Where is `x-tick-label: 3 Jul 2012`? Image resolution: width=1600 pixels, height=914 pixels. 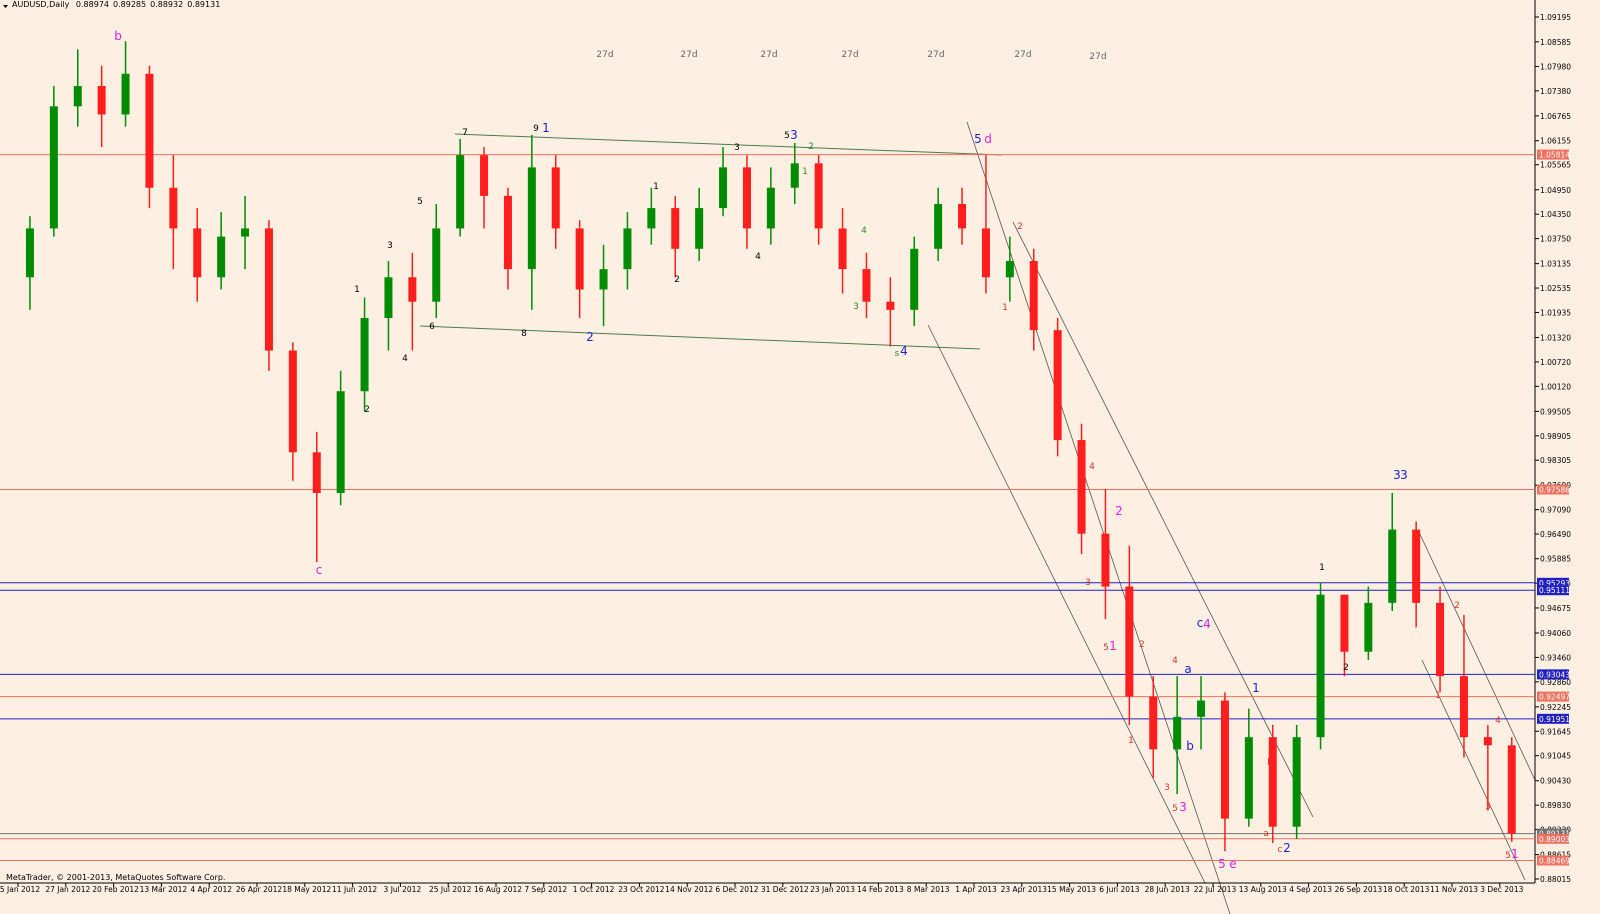 x-tick-label: 3 Jul 2012 is located at coordinates (403, 889).